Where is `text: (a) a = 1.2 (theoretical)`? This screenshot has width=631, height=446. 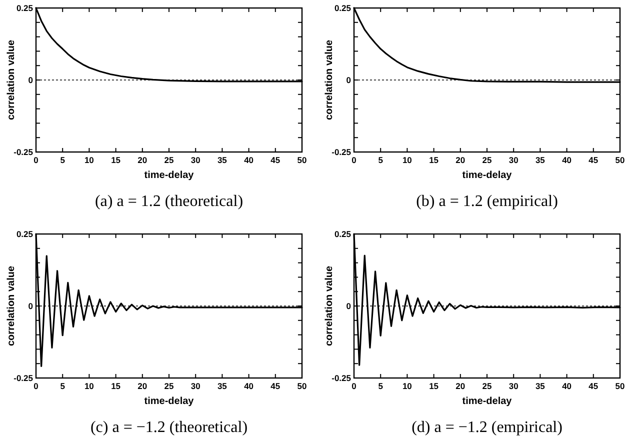
text: (a) a = 1.2 (theoretical) is located at coordinates (169, 201).